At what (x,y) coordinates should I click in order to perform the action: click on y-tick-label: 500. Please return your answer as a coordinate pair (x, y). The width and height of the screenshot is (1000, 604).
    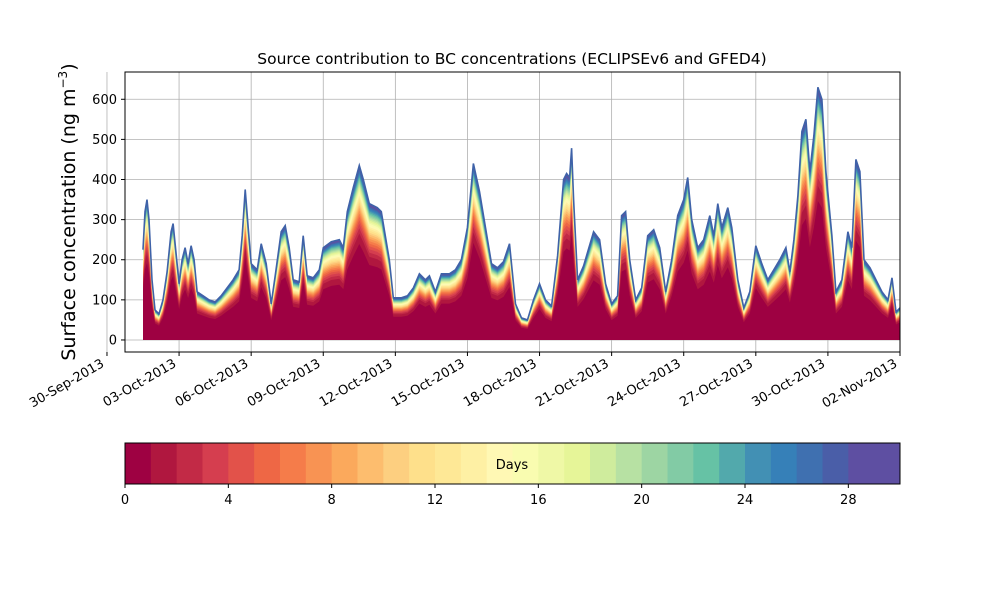
    Looking at the image, I should click on (104, 140).